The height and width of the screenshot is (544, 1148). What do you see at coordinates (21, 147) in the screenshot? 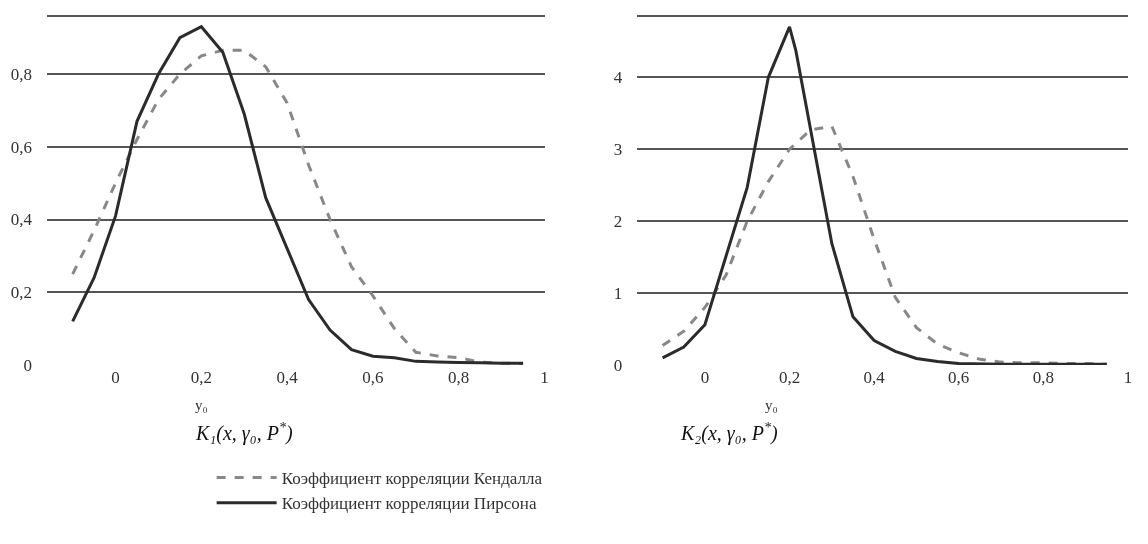
I see `y-tick-label: 0,6` at bounding box center [21, 147].